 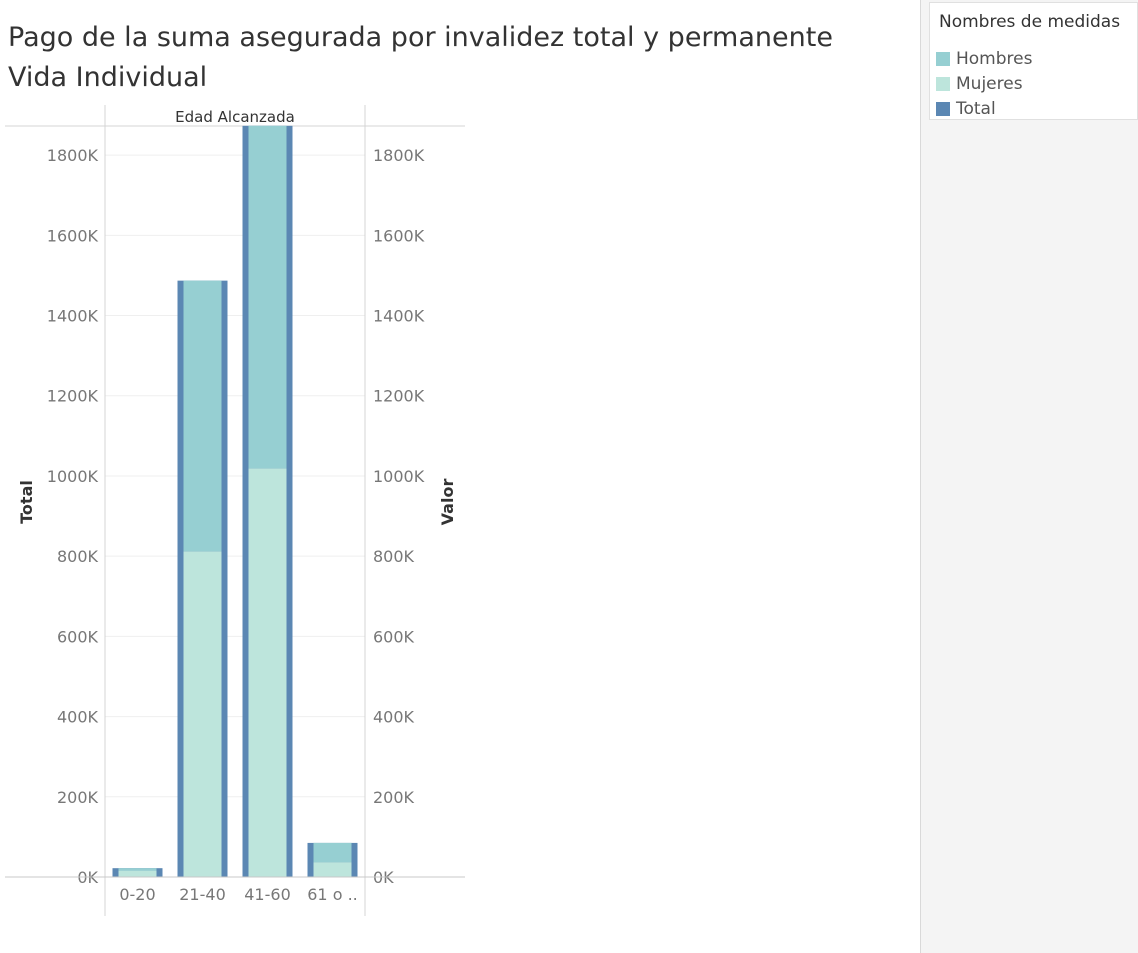 What do you see at coordinates (399, 316) in the screenshot?
I see `right-tick-label: 1400K` at bounding box center [399, 316].